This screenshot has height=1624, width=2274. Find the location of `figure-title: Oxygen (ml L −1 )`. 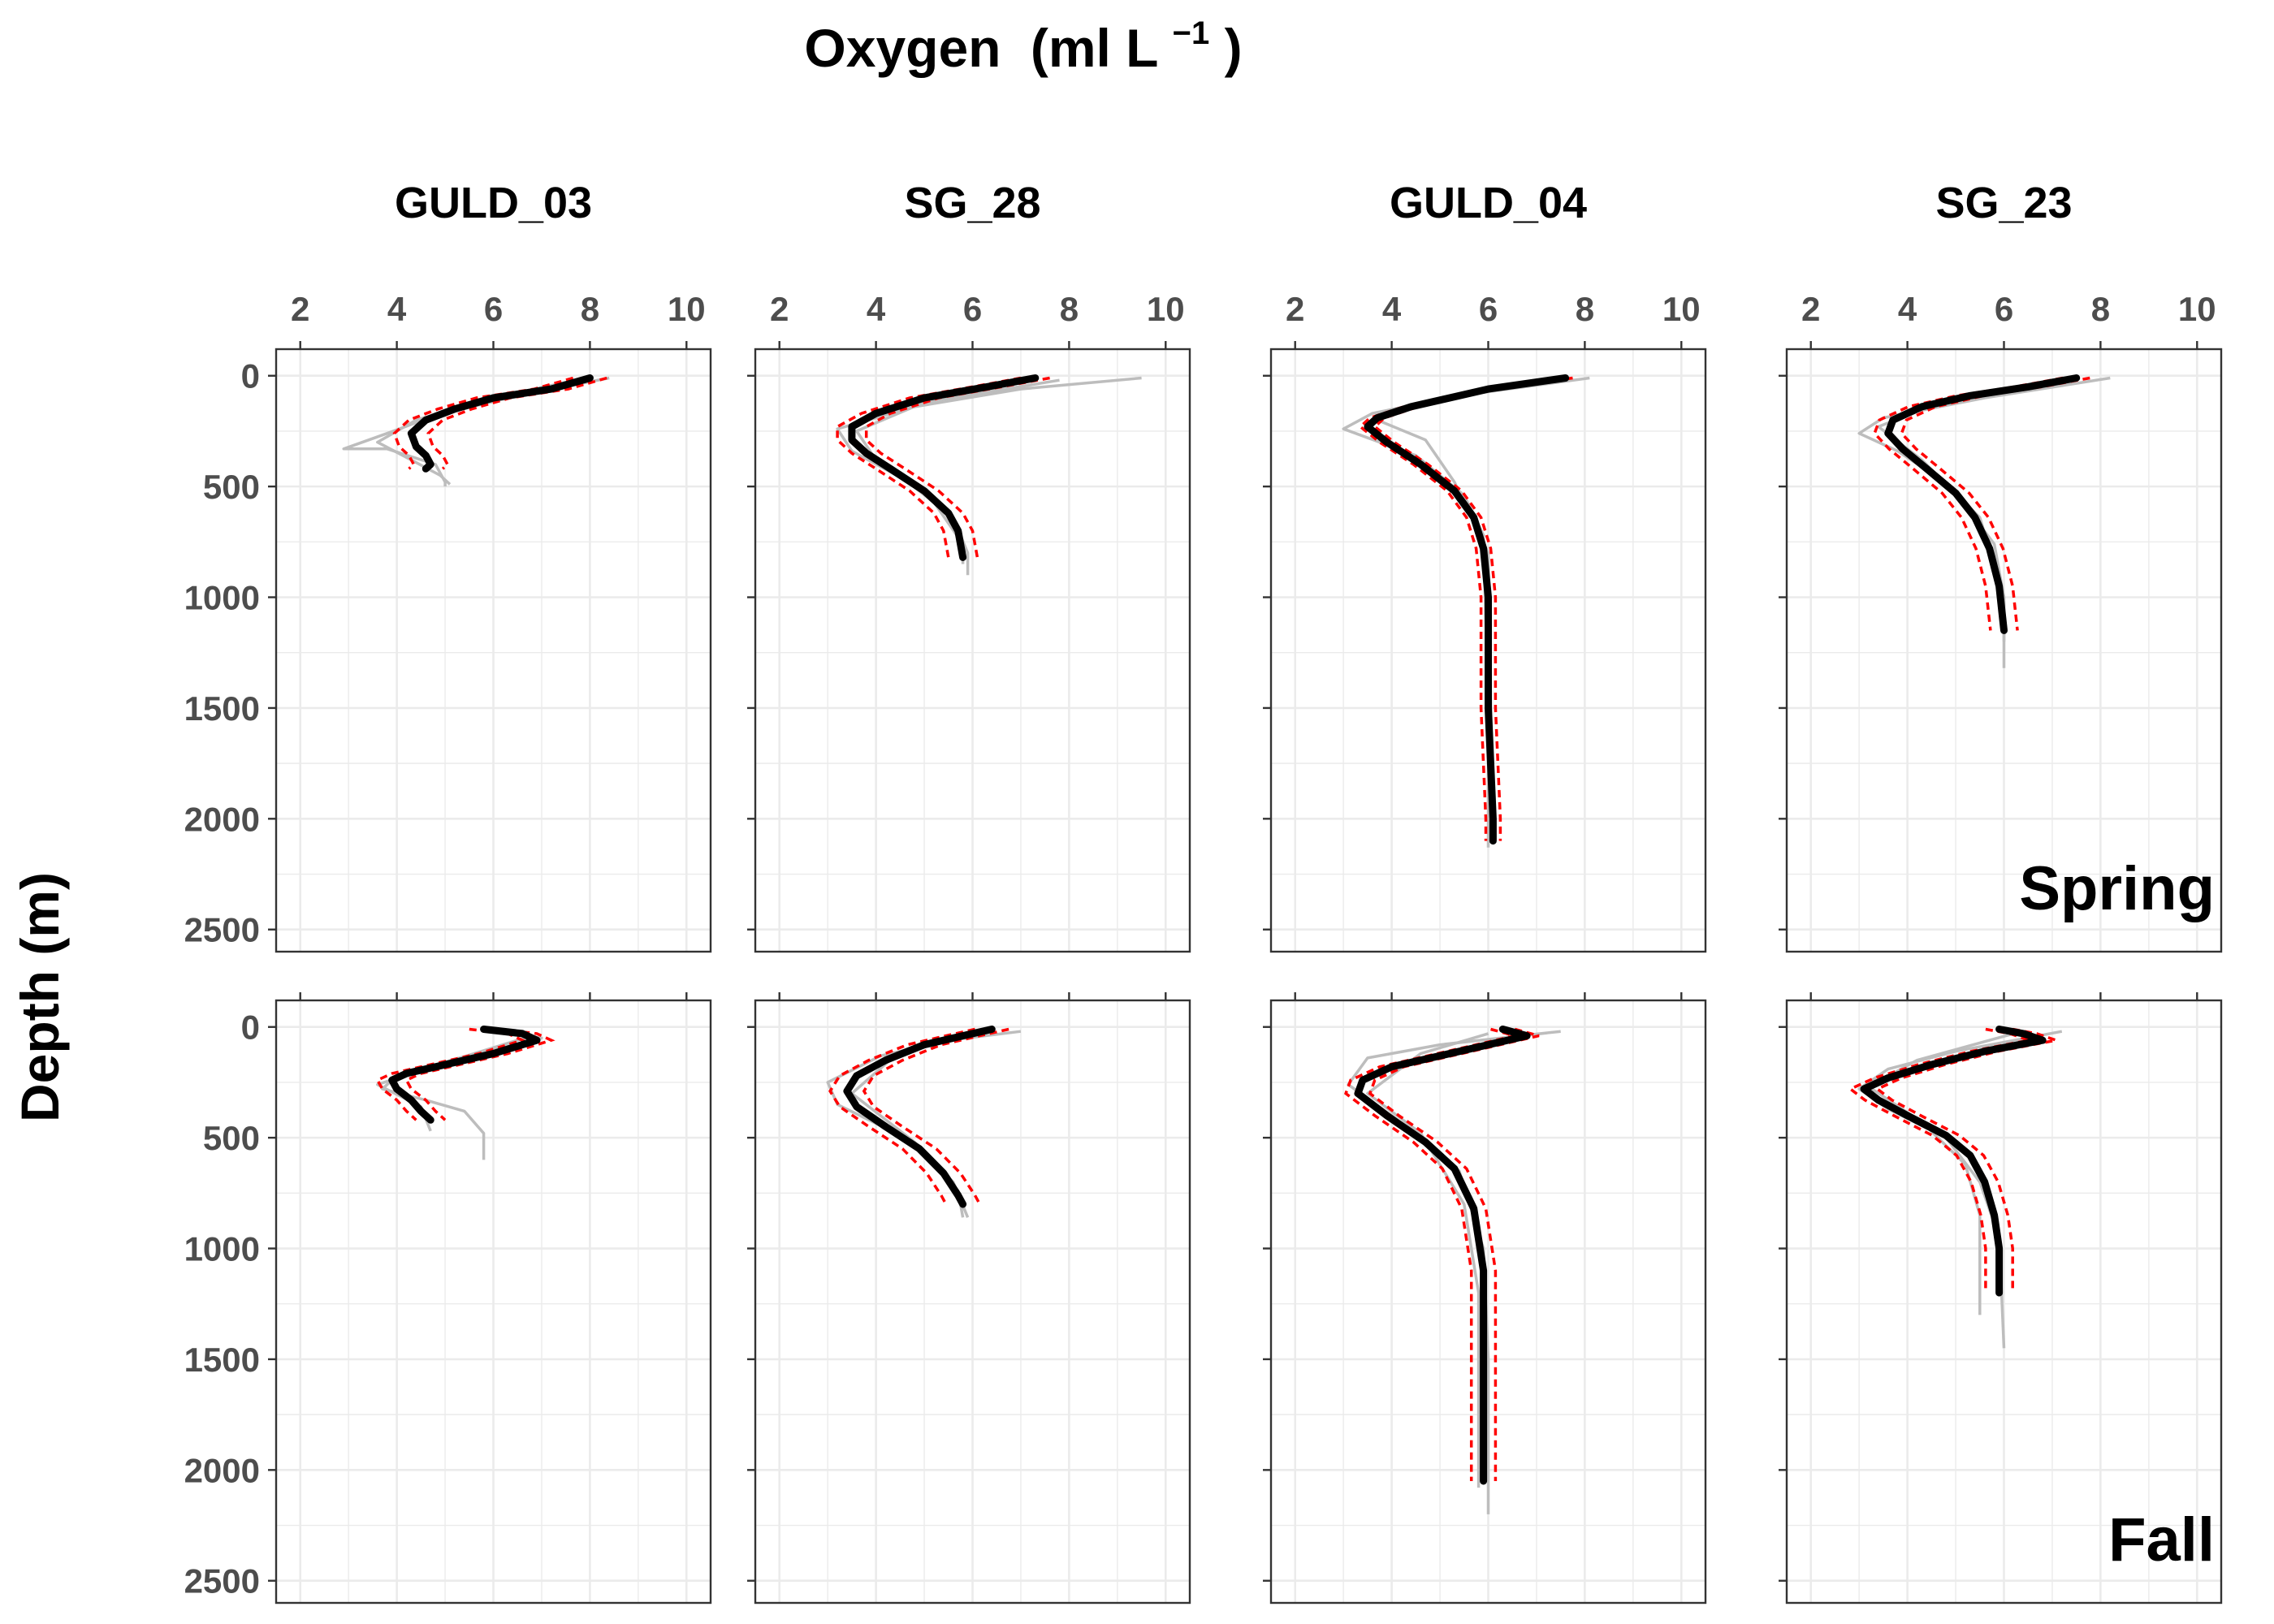

figure-title: Oxygen (ml L −1 ) is located at coordinates (1023, 39).